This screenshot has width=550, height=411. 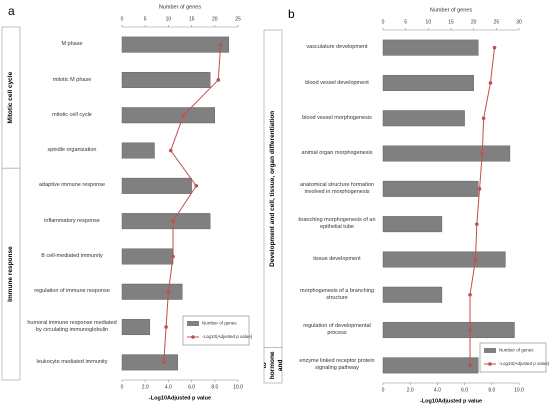 I want to click on group-box, so click(x=11, y=274).